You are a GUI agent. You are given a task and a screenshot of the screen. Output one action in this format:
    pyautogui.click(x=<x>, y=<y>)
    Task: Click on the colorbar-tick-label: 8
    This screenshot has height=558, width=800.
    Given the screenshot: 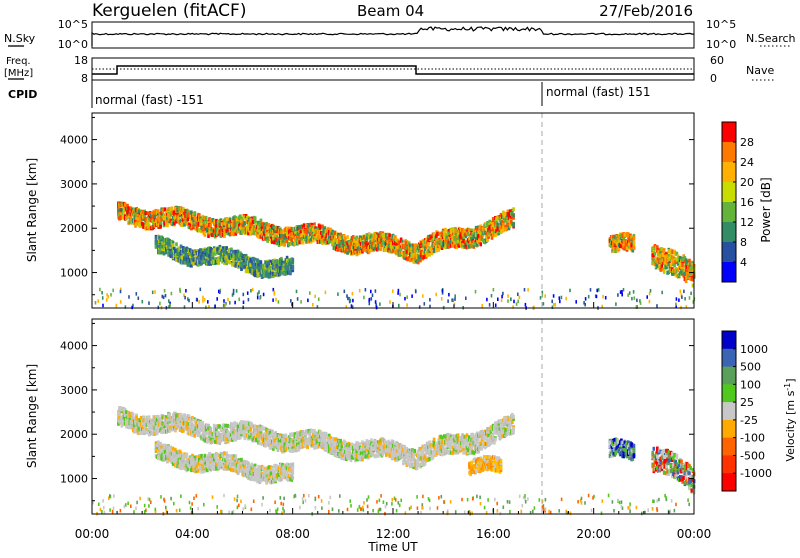 What is the action you would take?
    pyautogui.click(x=743, y=242)
    